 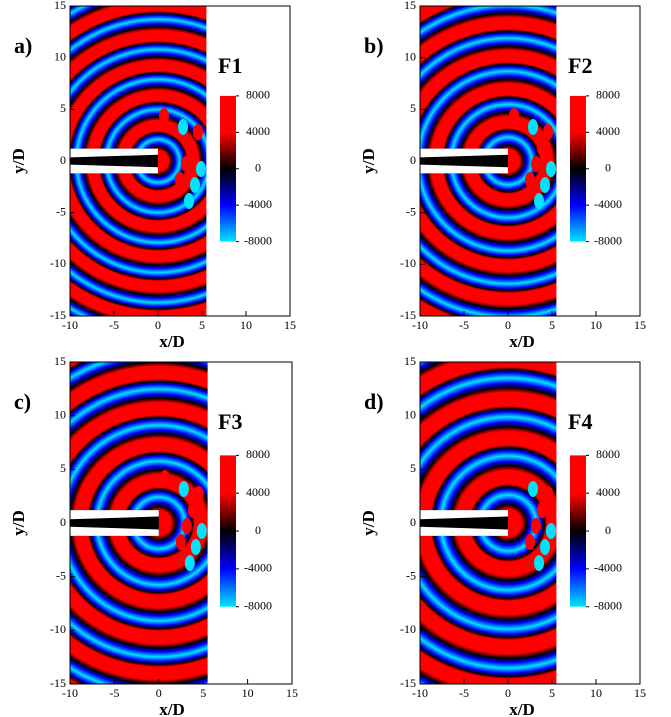 What do you see at coordinates (374, 45) in the screenshot?
I see `panel-label: b)` at bounding box center [374, 45].